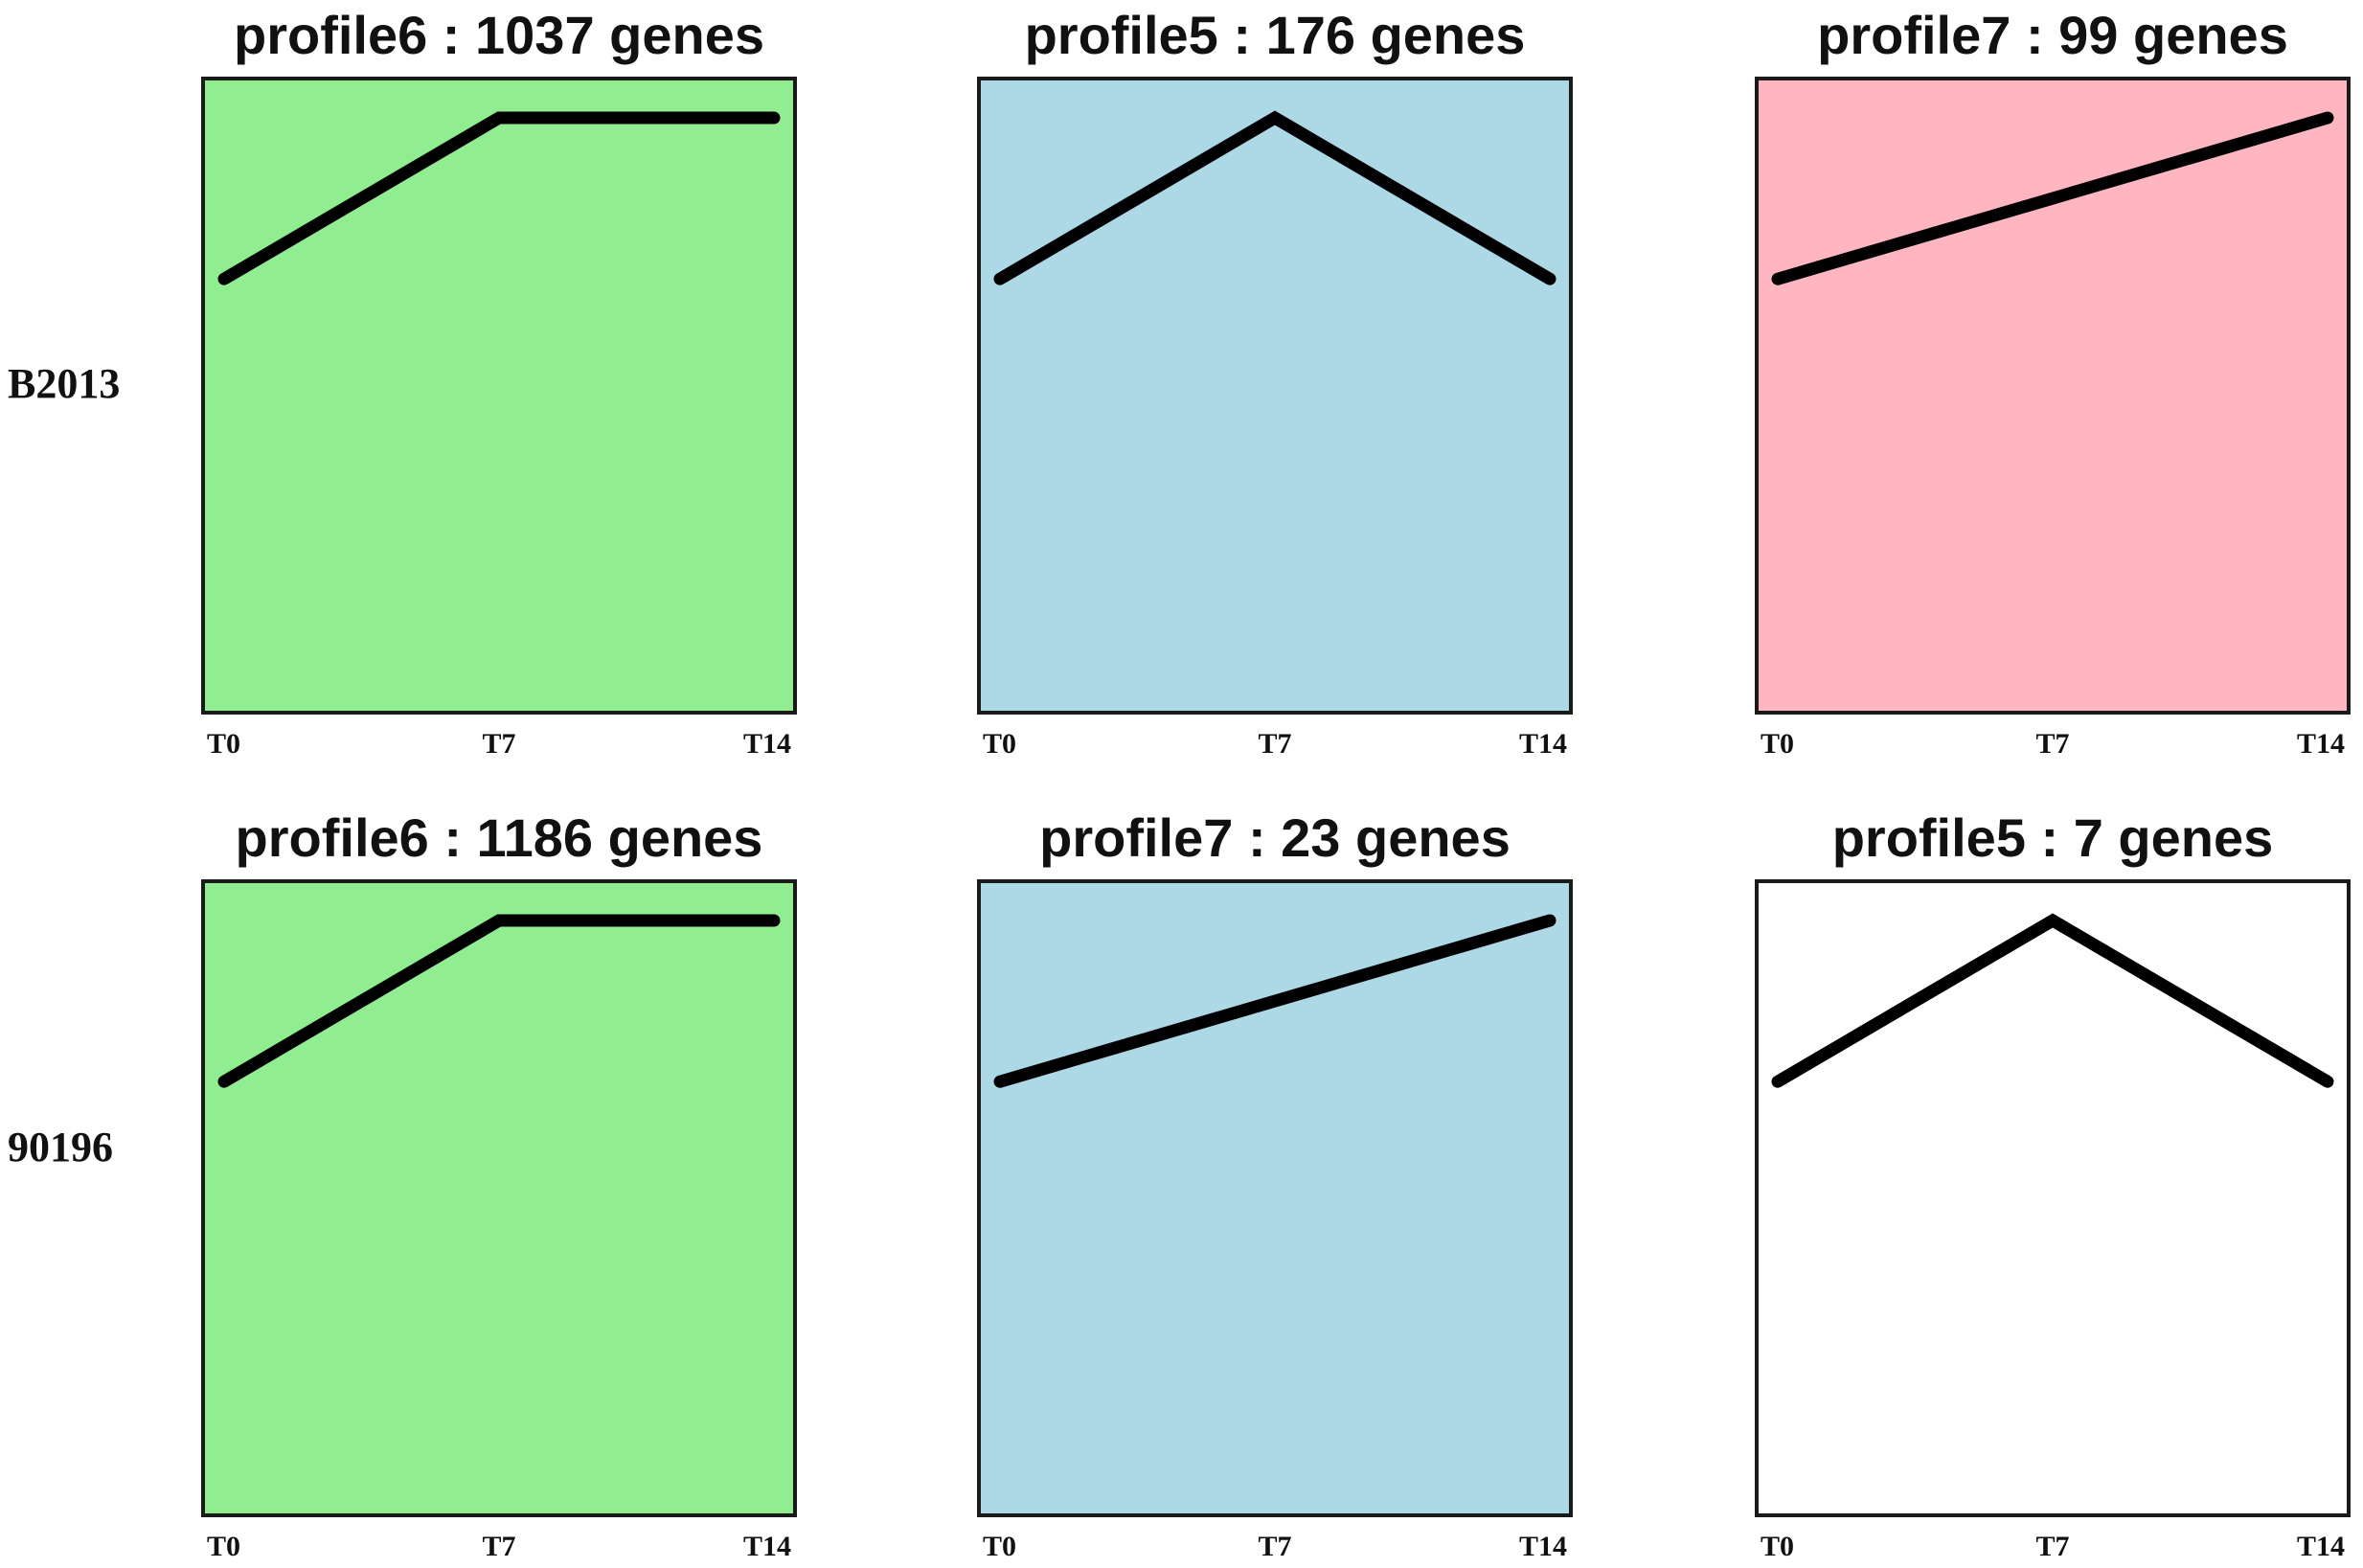 This screenshot has height=1568, width=2363. What do you see at coordinates (2053, 837) in the screenshot?
I see `panel-title: profile5 : 7 genes` at bounding box center [2053, 837].